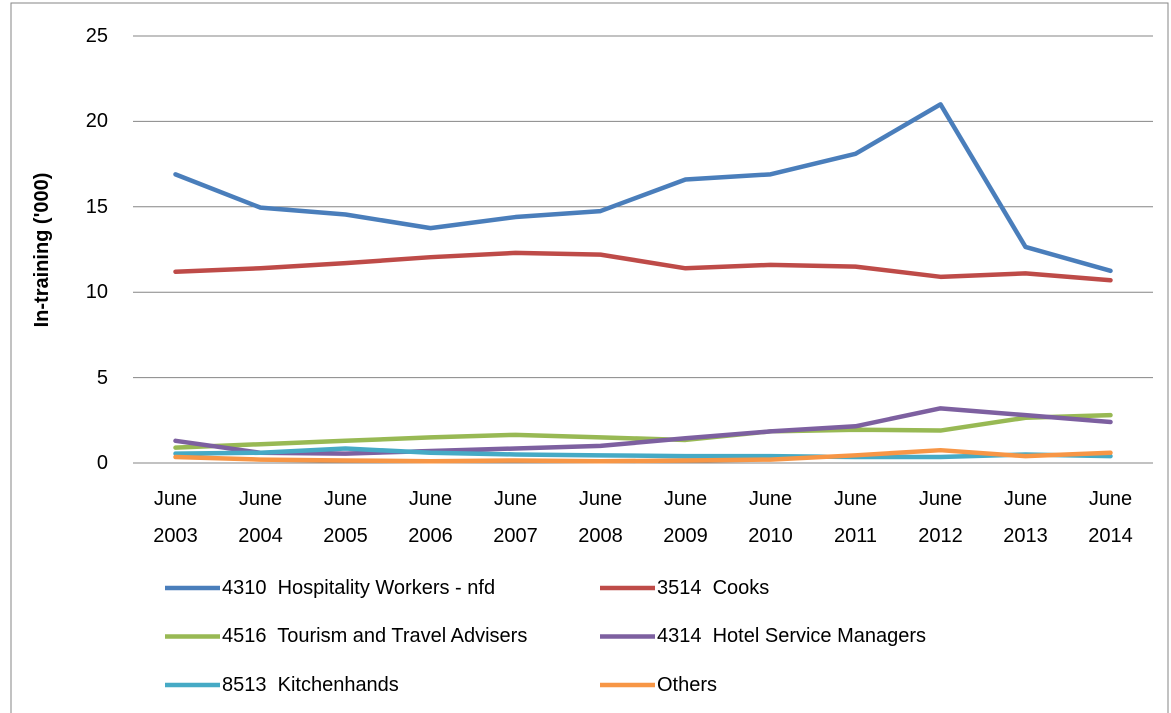 This screenshot has height=713, width=1171. What do you see at coordinates (855, 517) in the screenshot?
I see `x-tick-label: June 2011` at bounding box center [855, 517].